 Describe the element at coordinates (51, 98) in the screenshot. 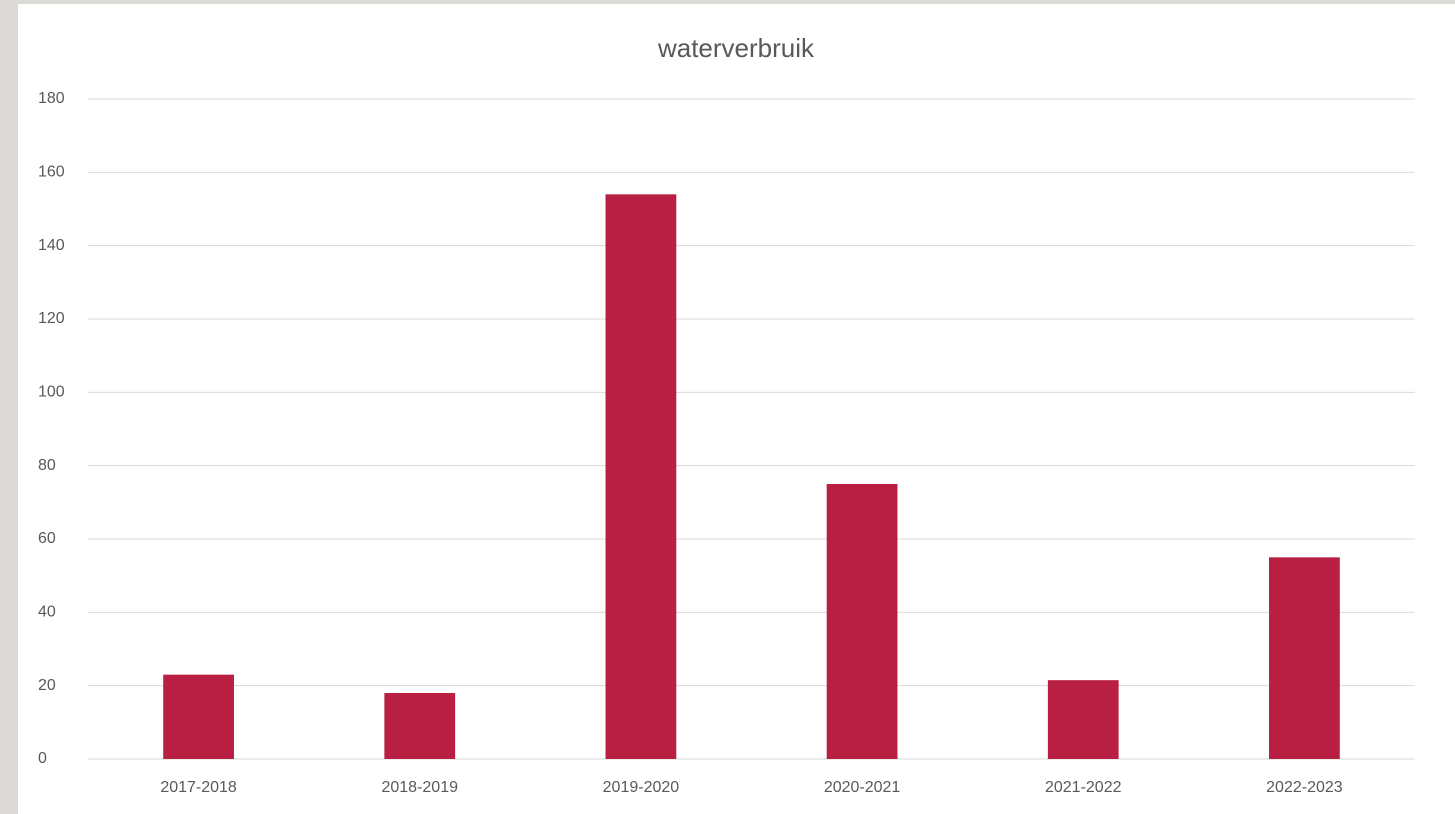

I see `y-tick-label: 180` at that location.